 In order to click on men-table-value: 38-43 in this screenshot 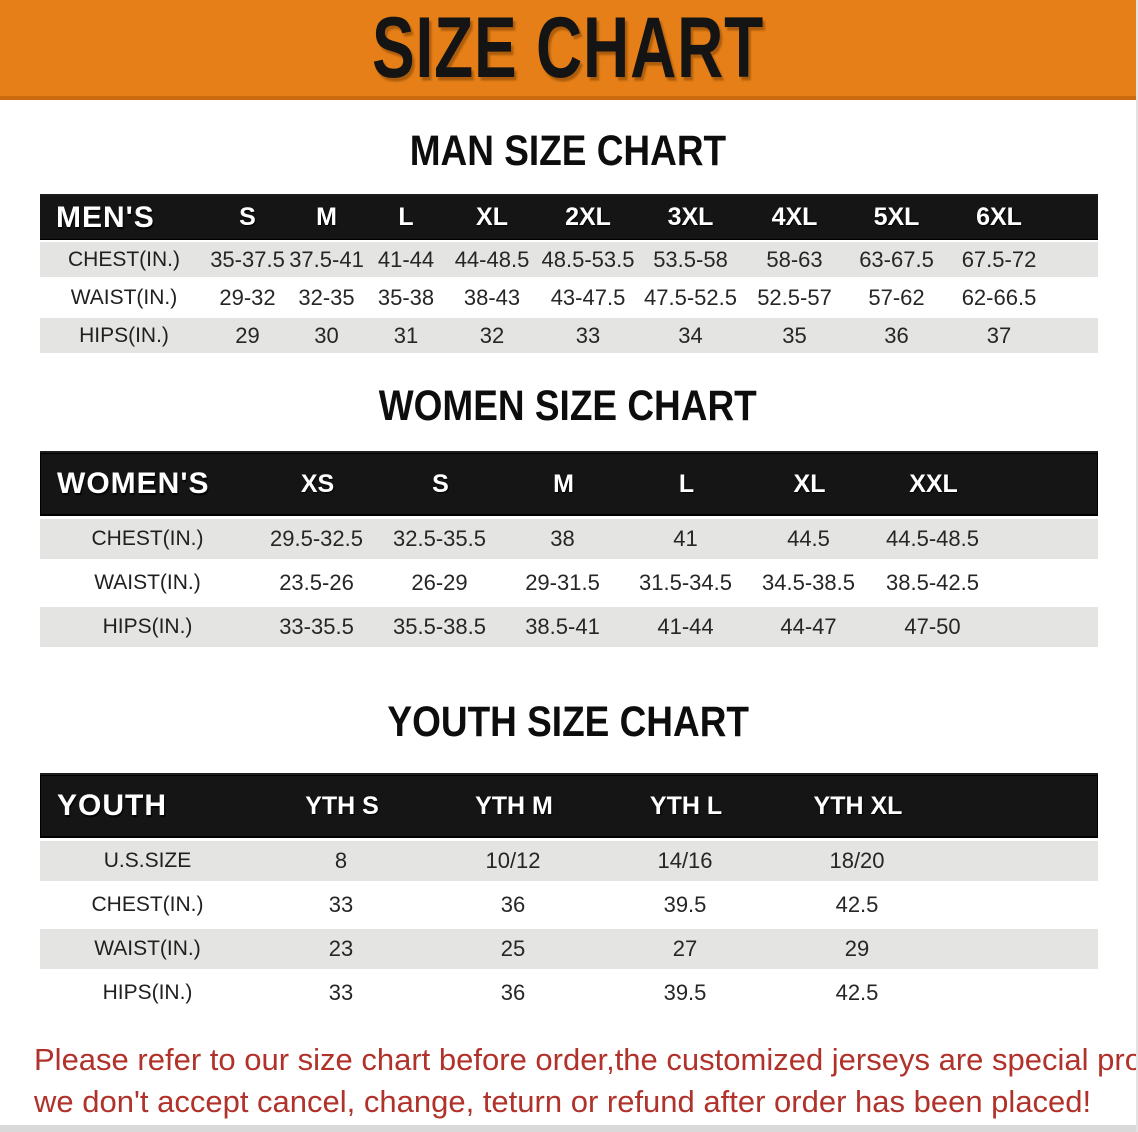, I will do `click(492, 297)`.